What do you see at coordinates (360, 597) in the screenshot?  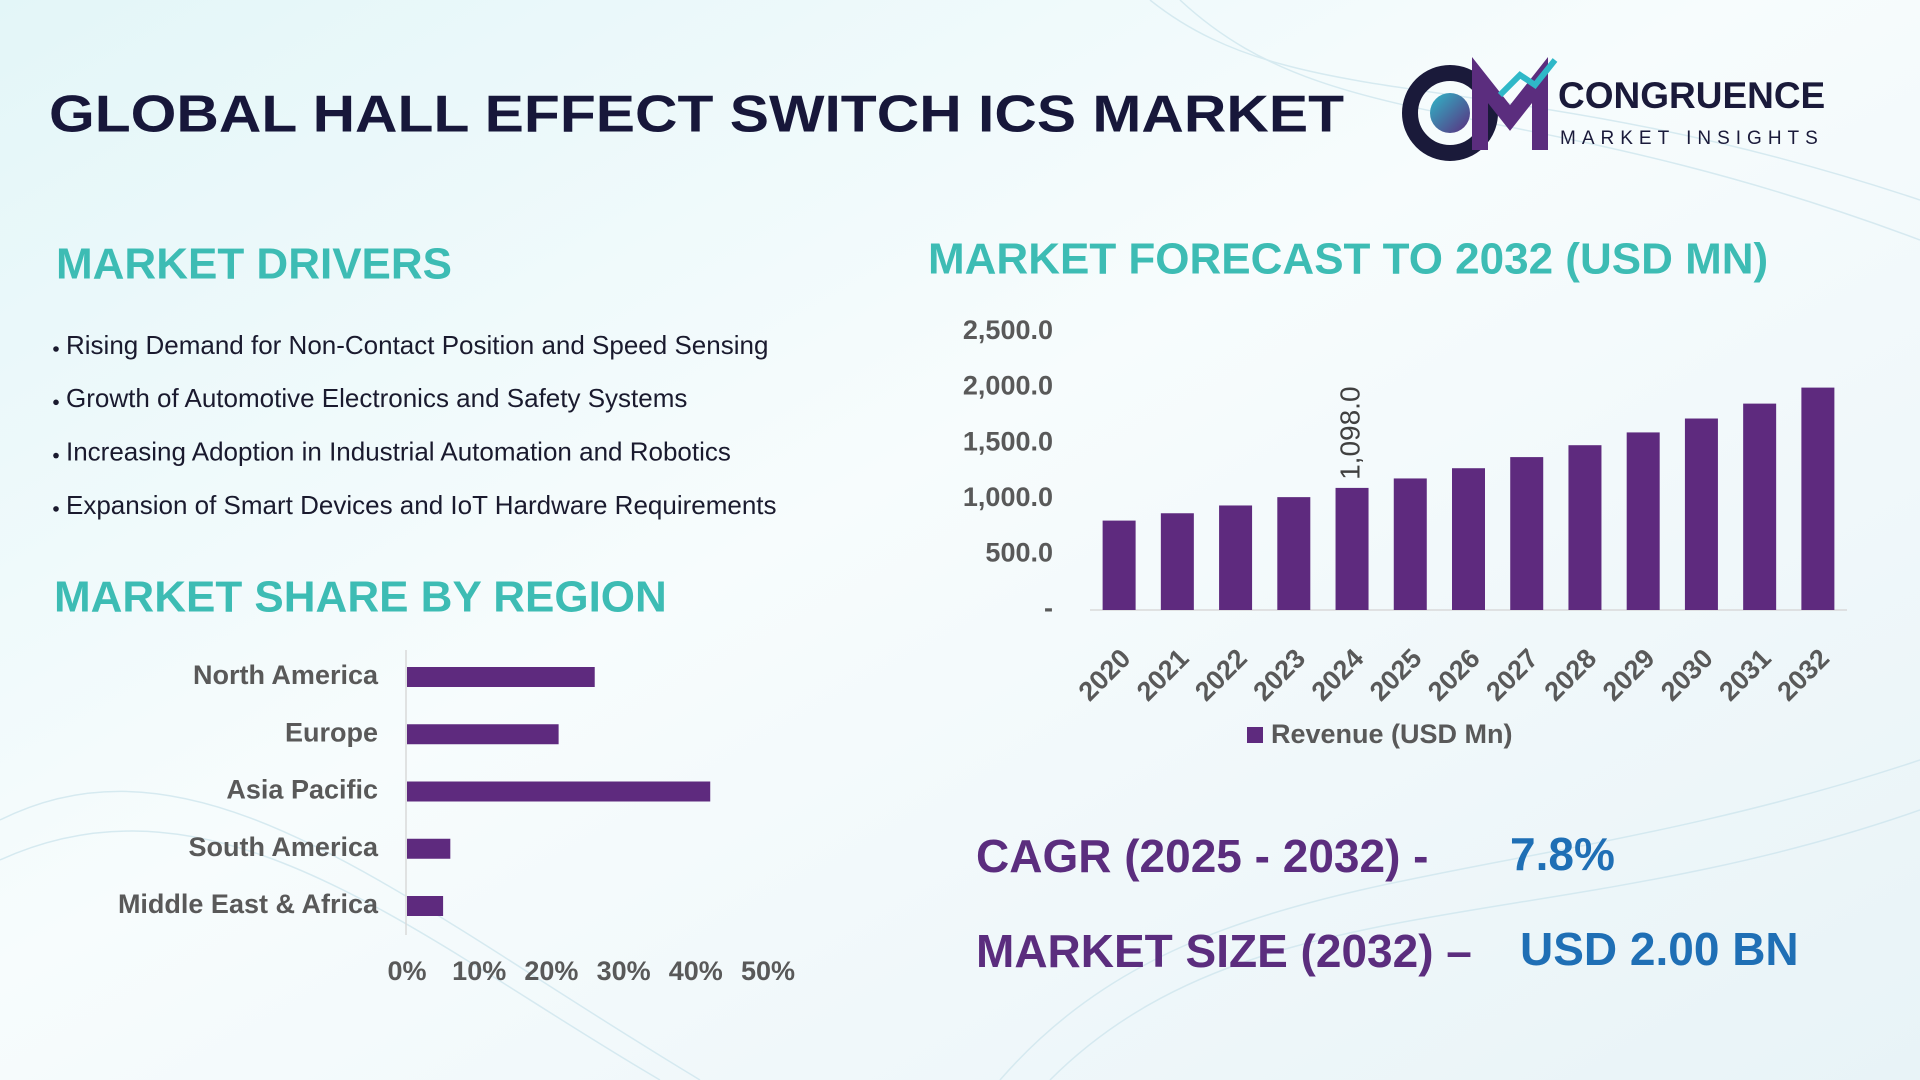 I see `region-heading: MARKET SHARE BY REGION` at bounding box center [360, 597].